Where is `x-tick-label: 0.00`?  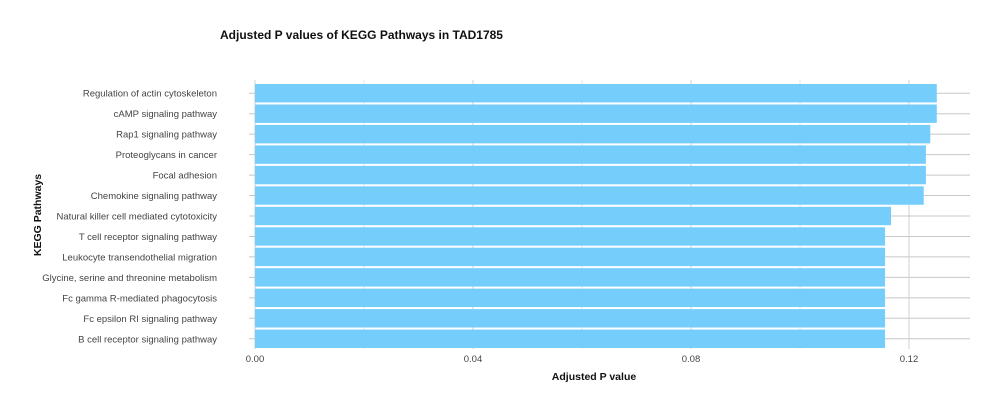 x-tick-label: 0.00 is located at coordinates (255, 359).